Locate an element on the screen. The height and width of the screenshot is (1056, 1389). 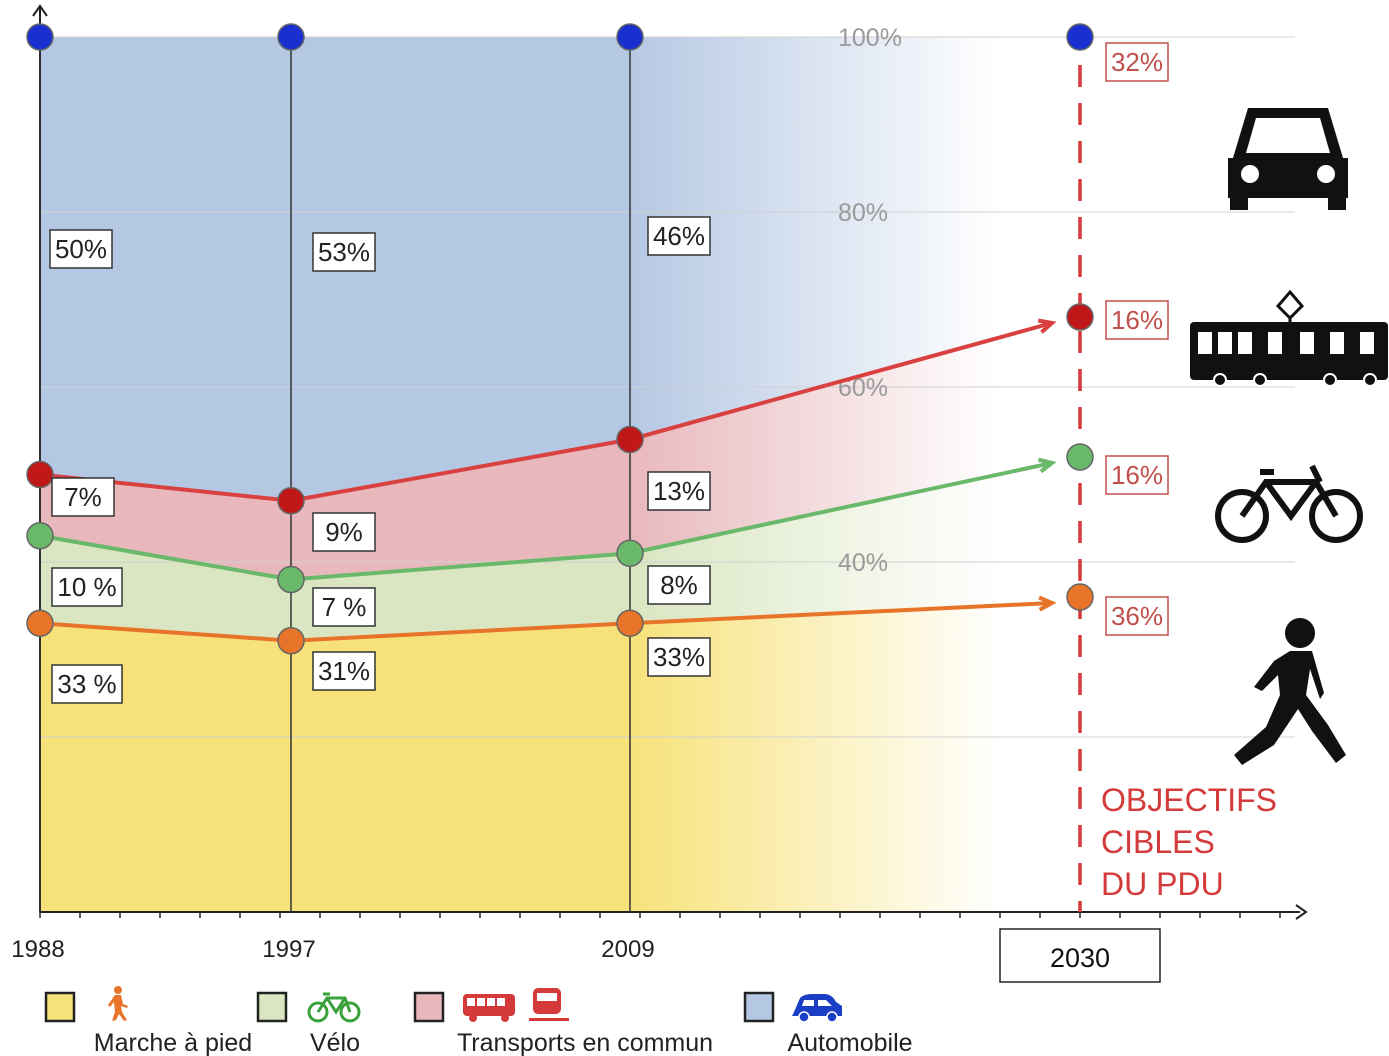
value-label-marche: 36% is located at coordinates (1137, 616).